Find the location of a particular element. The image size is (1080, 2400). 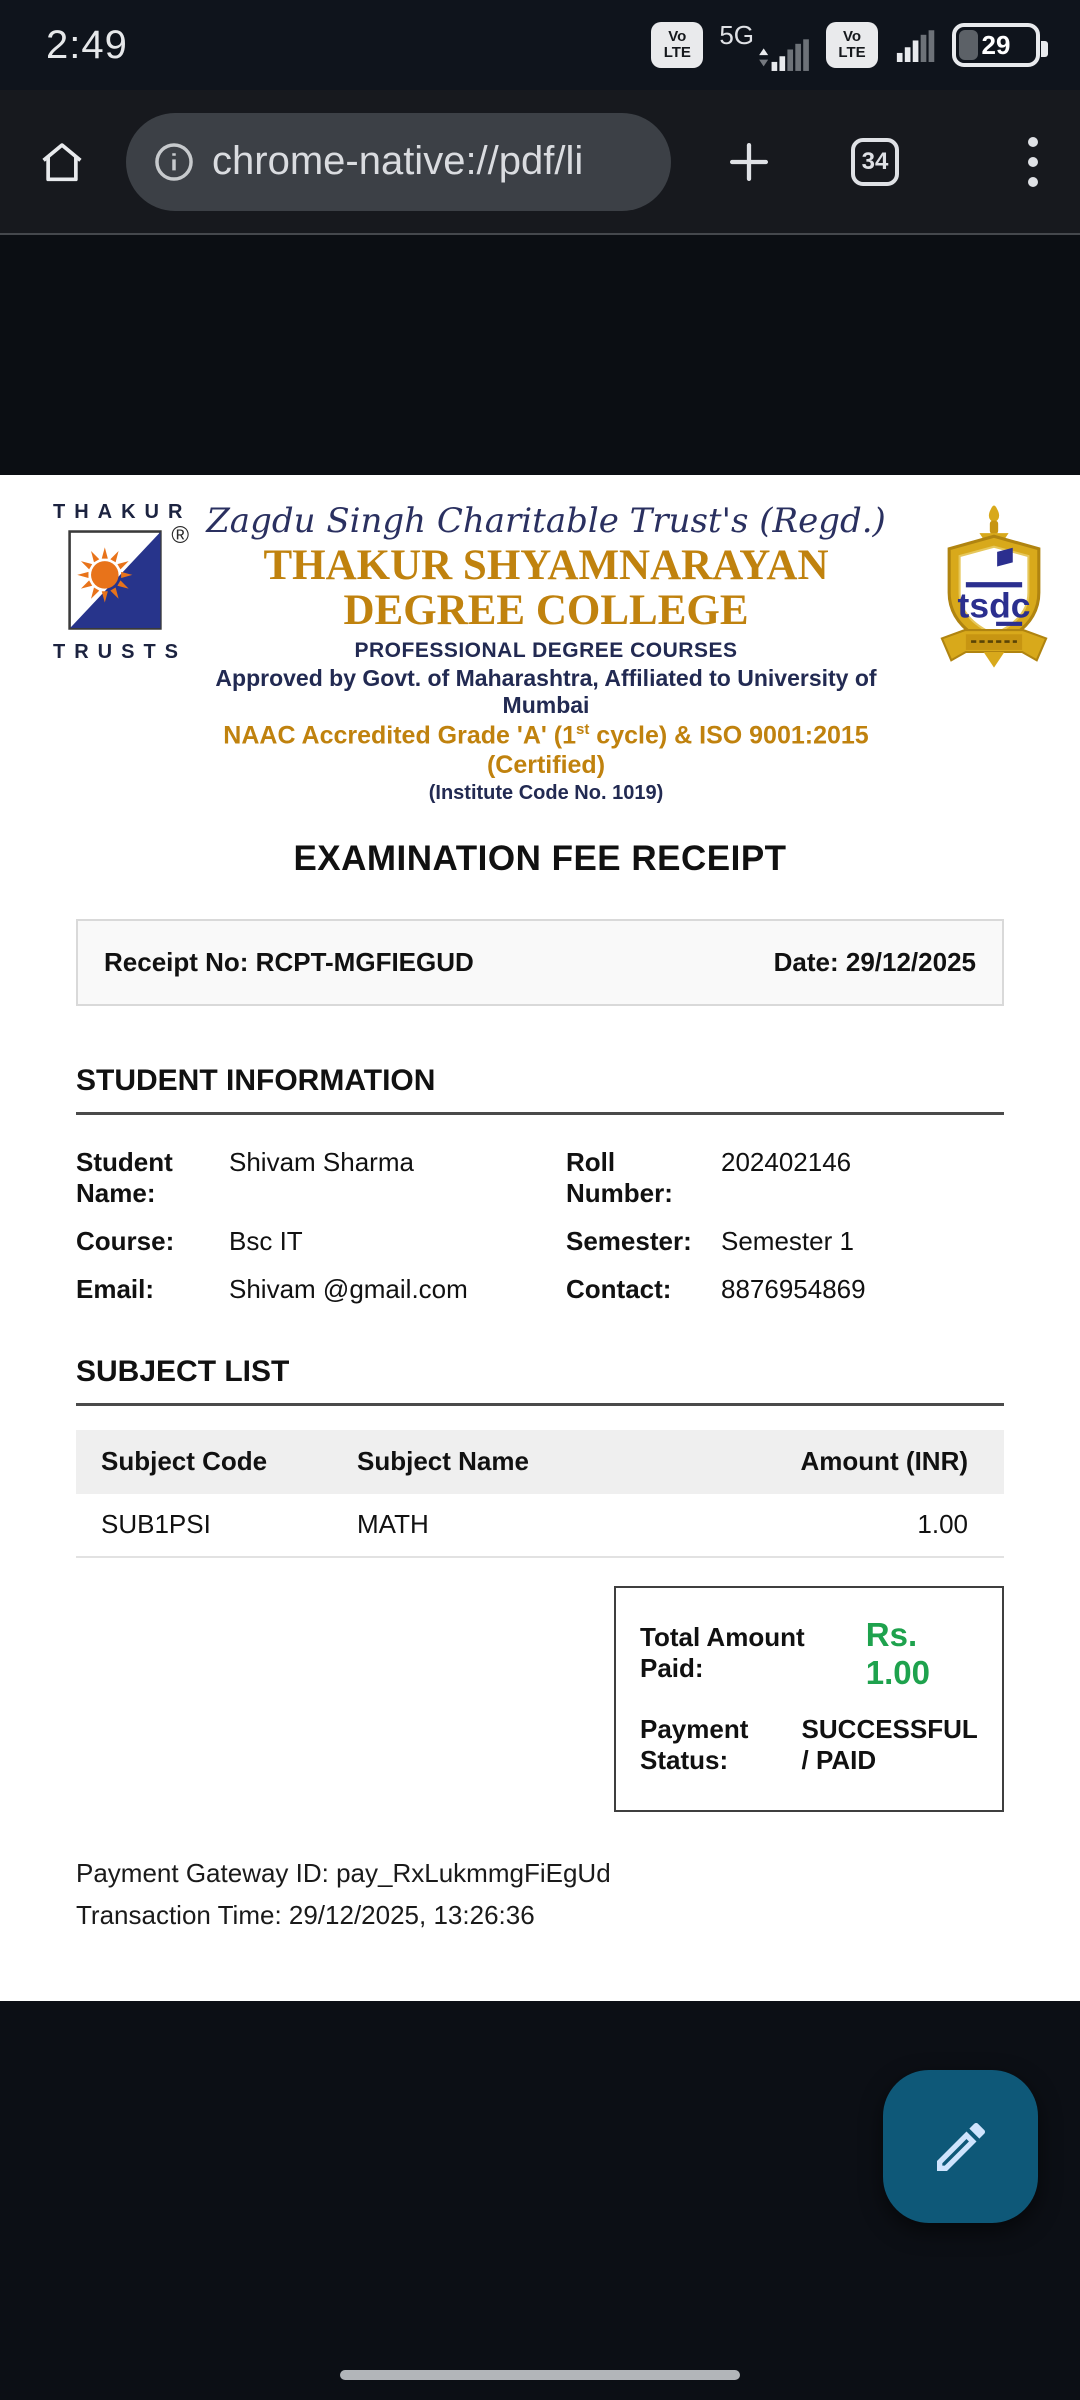

pencil-edit-icon is located at coordinates (960, 2146).